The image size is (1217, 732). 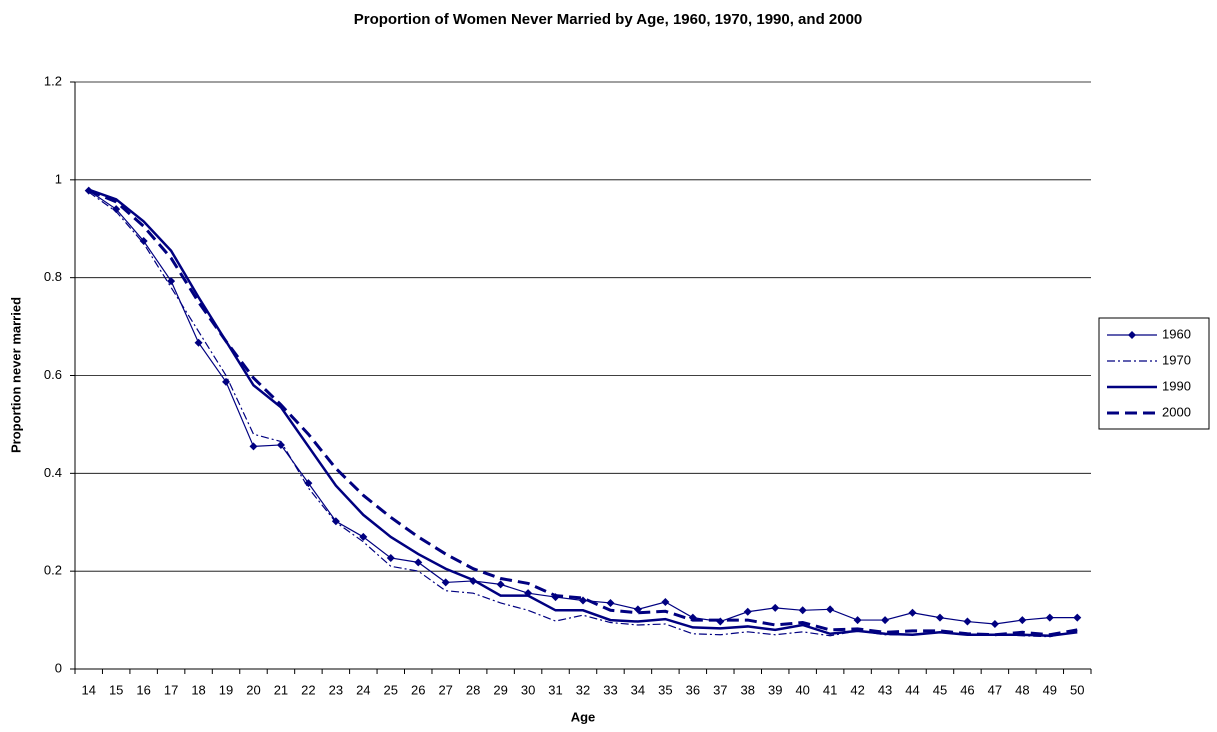 What do you see at coordinates (363, 689) in the screenshot?
I see `x-tick-label: 24` at bounding box center [363, 689].